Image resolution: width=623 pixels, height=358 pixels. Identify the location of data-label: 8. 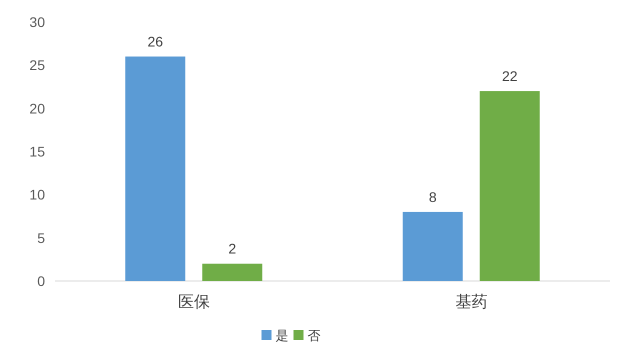
(432, 196).